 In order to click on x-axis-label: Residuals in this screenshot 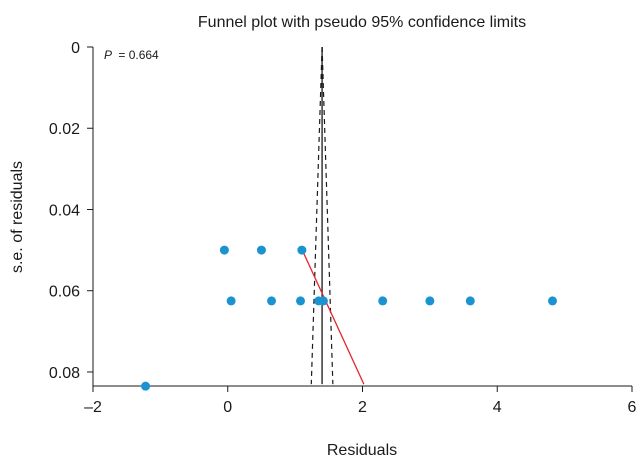, I will do `click(362, 450)`.